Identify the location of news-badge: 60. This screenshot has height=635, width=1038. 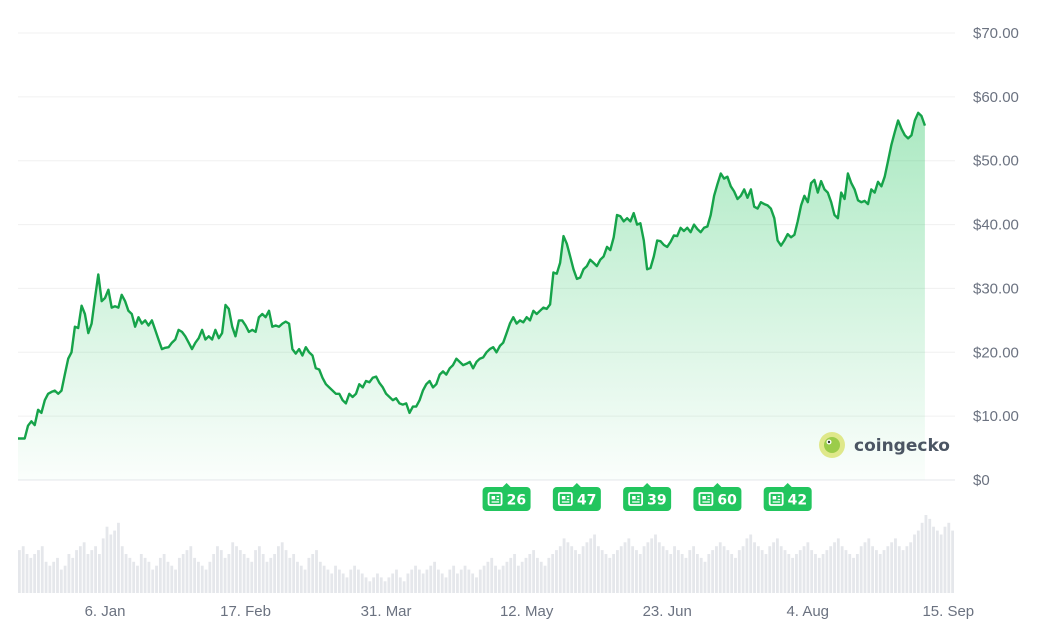
(717, 497).